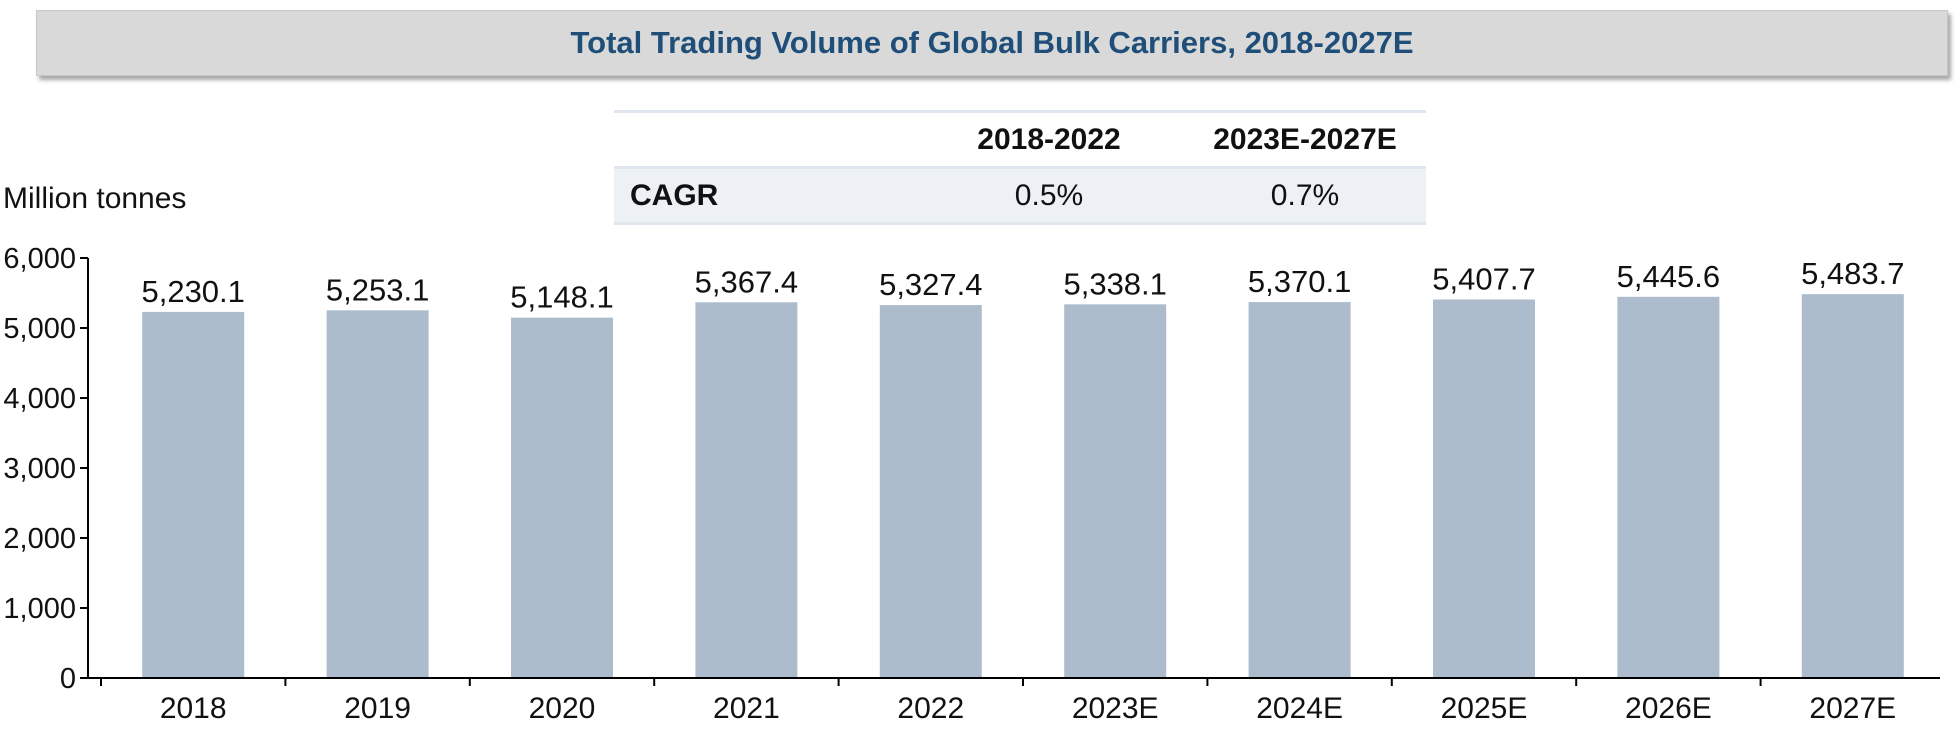  I want to click on cagr-value: 0.7%, so click(1305, 195).